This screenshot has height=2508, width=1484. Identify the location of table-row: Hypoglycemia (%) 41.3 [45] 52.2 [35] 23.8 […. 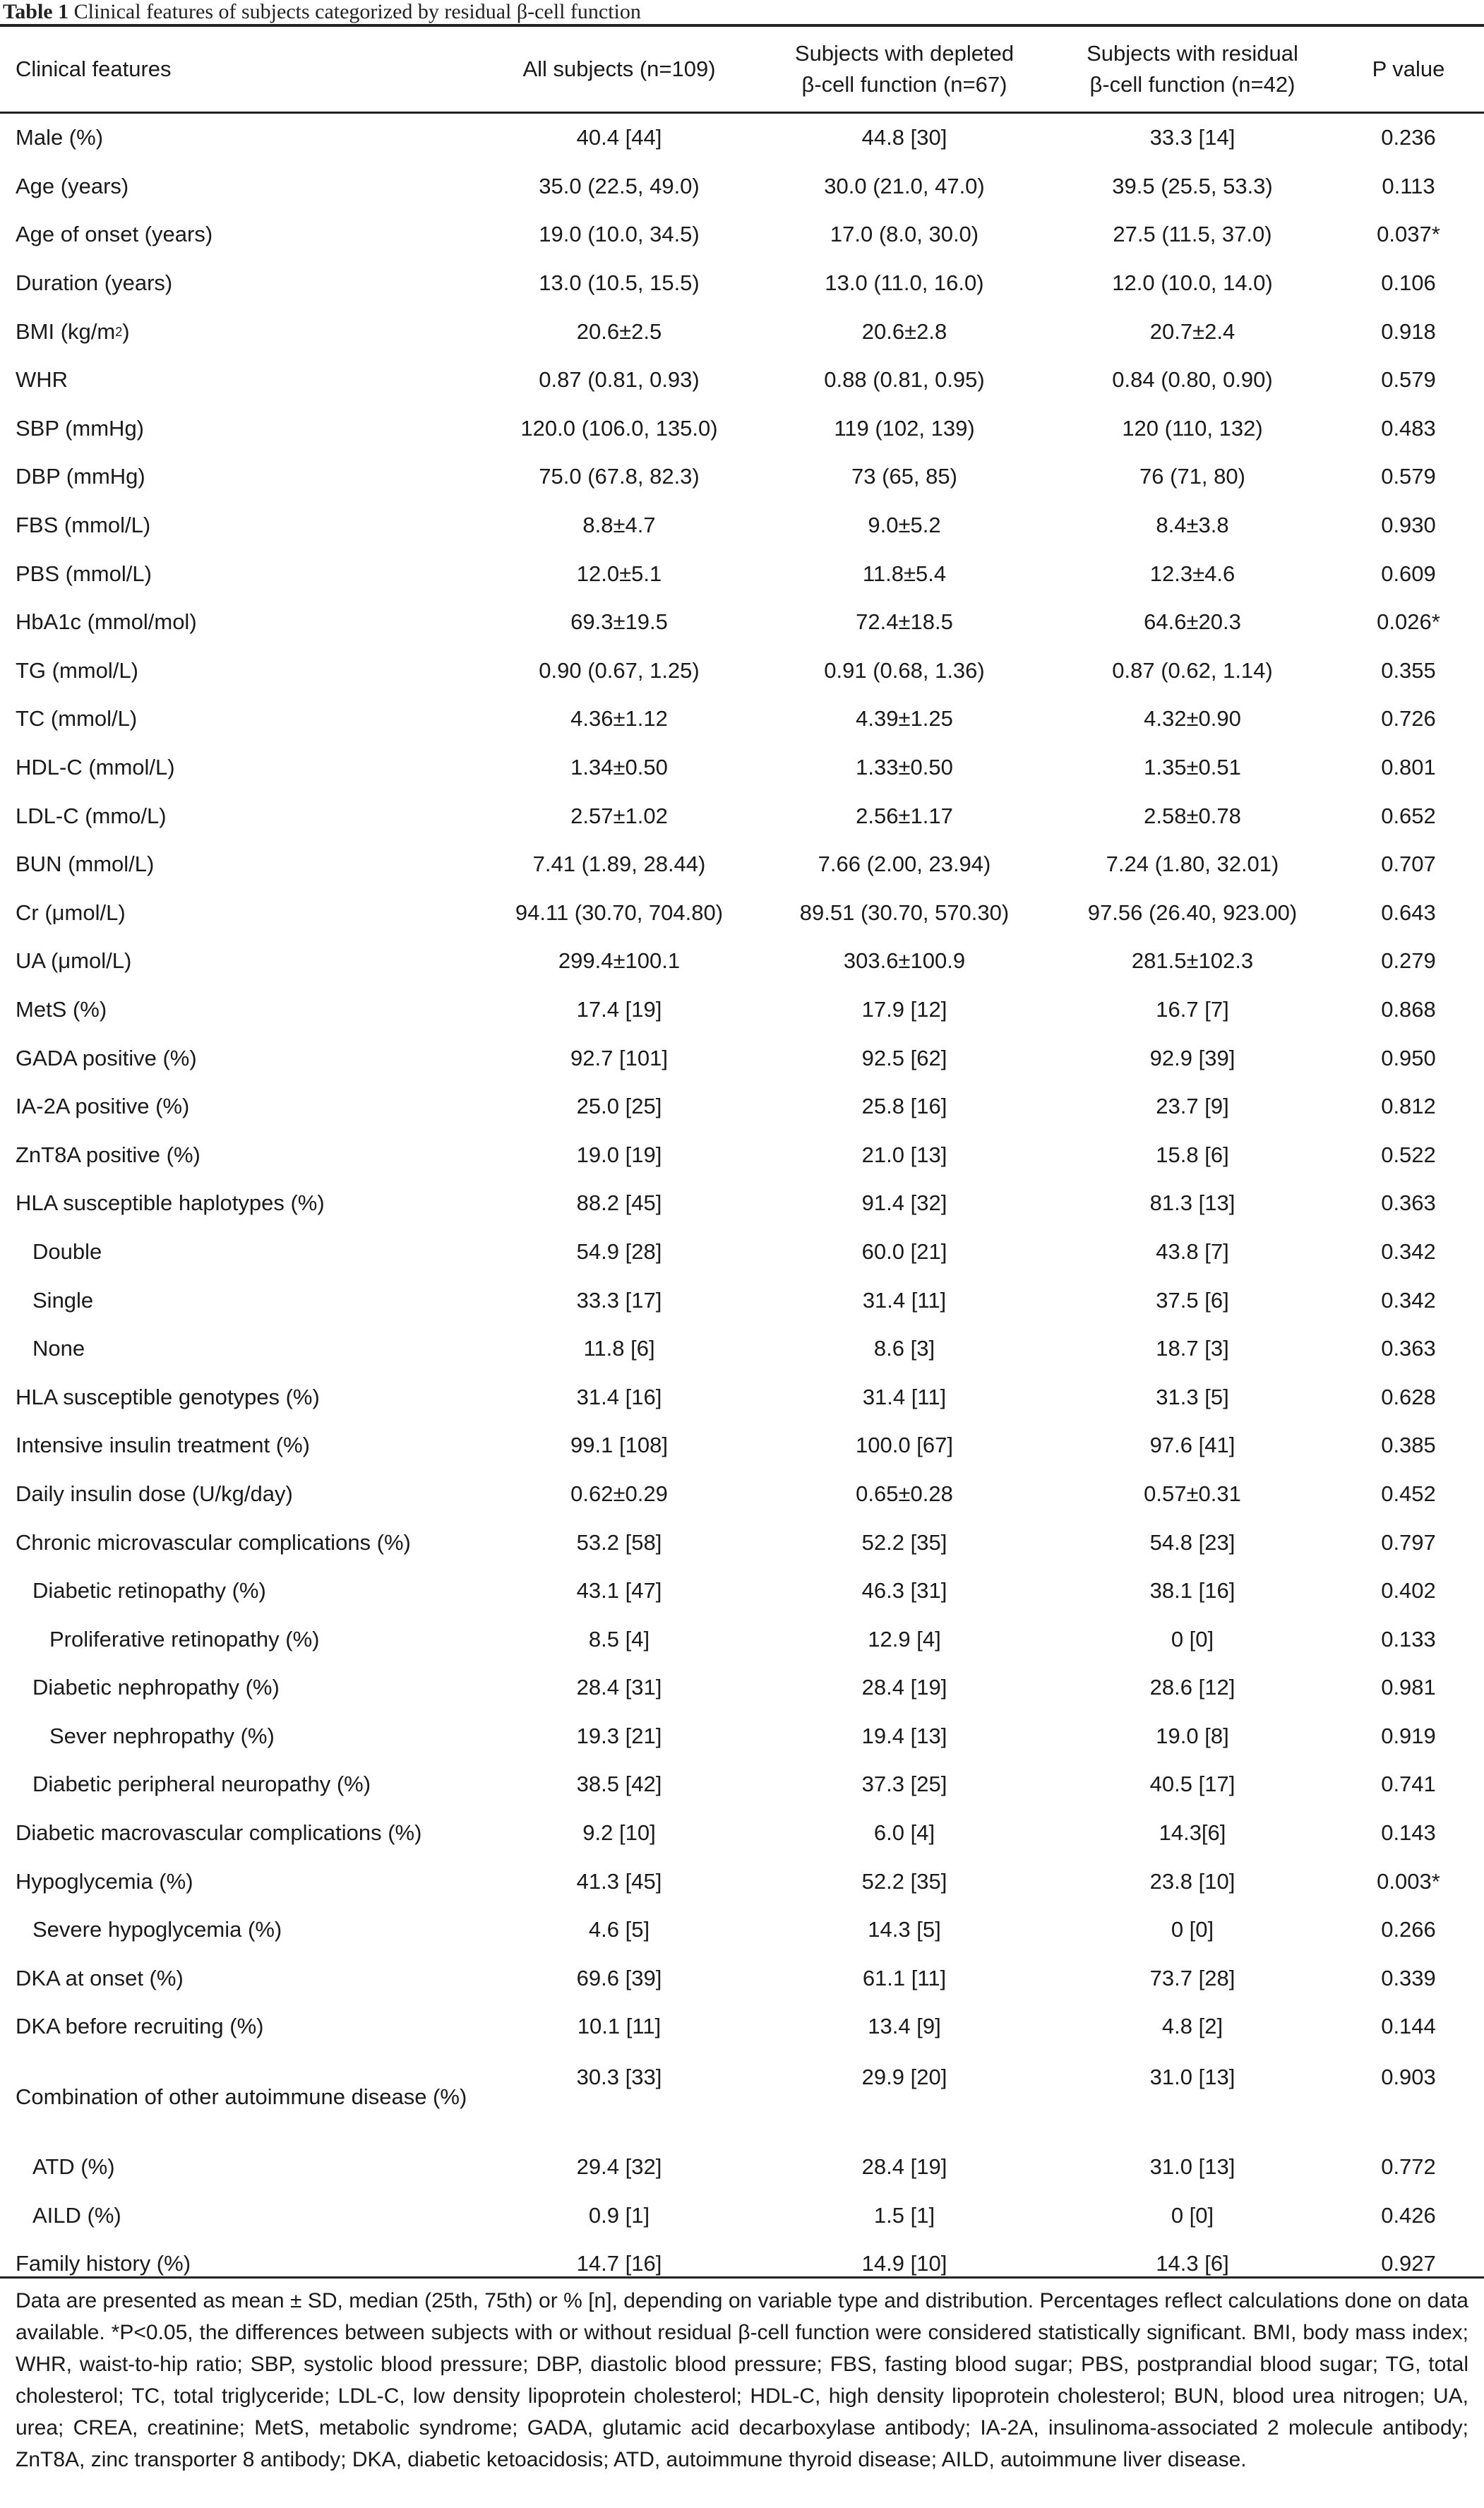
(742, 1881).